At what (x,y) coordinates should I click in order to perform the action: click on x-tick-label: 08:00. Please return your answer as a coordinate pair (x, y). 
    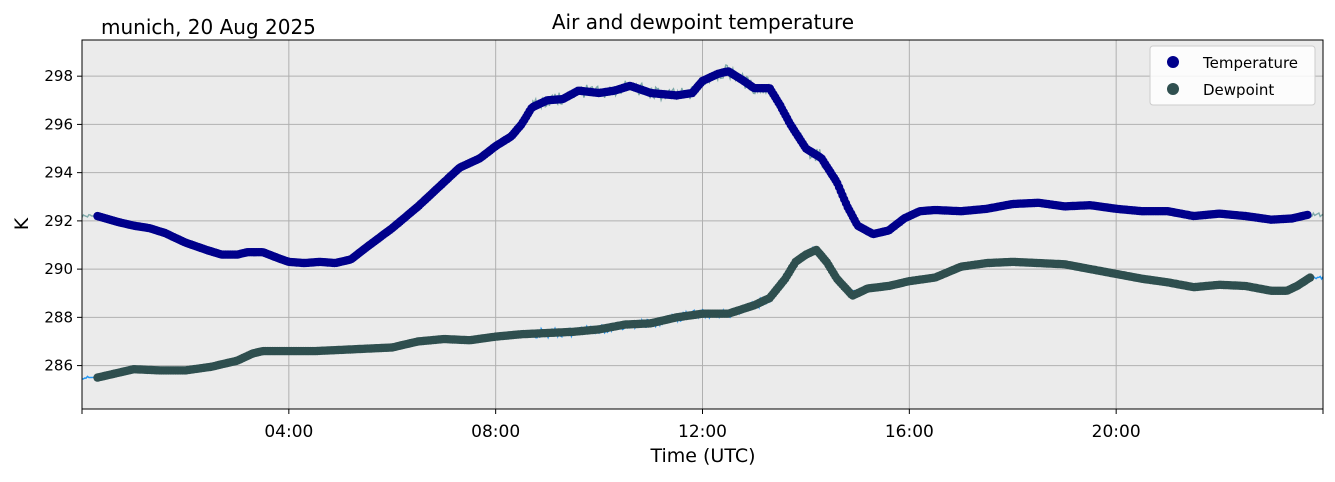
    Looking at the image, I should click on (495, 432).